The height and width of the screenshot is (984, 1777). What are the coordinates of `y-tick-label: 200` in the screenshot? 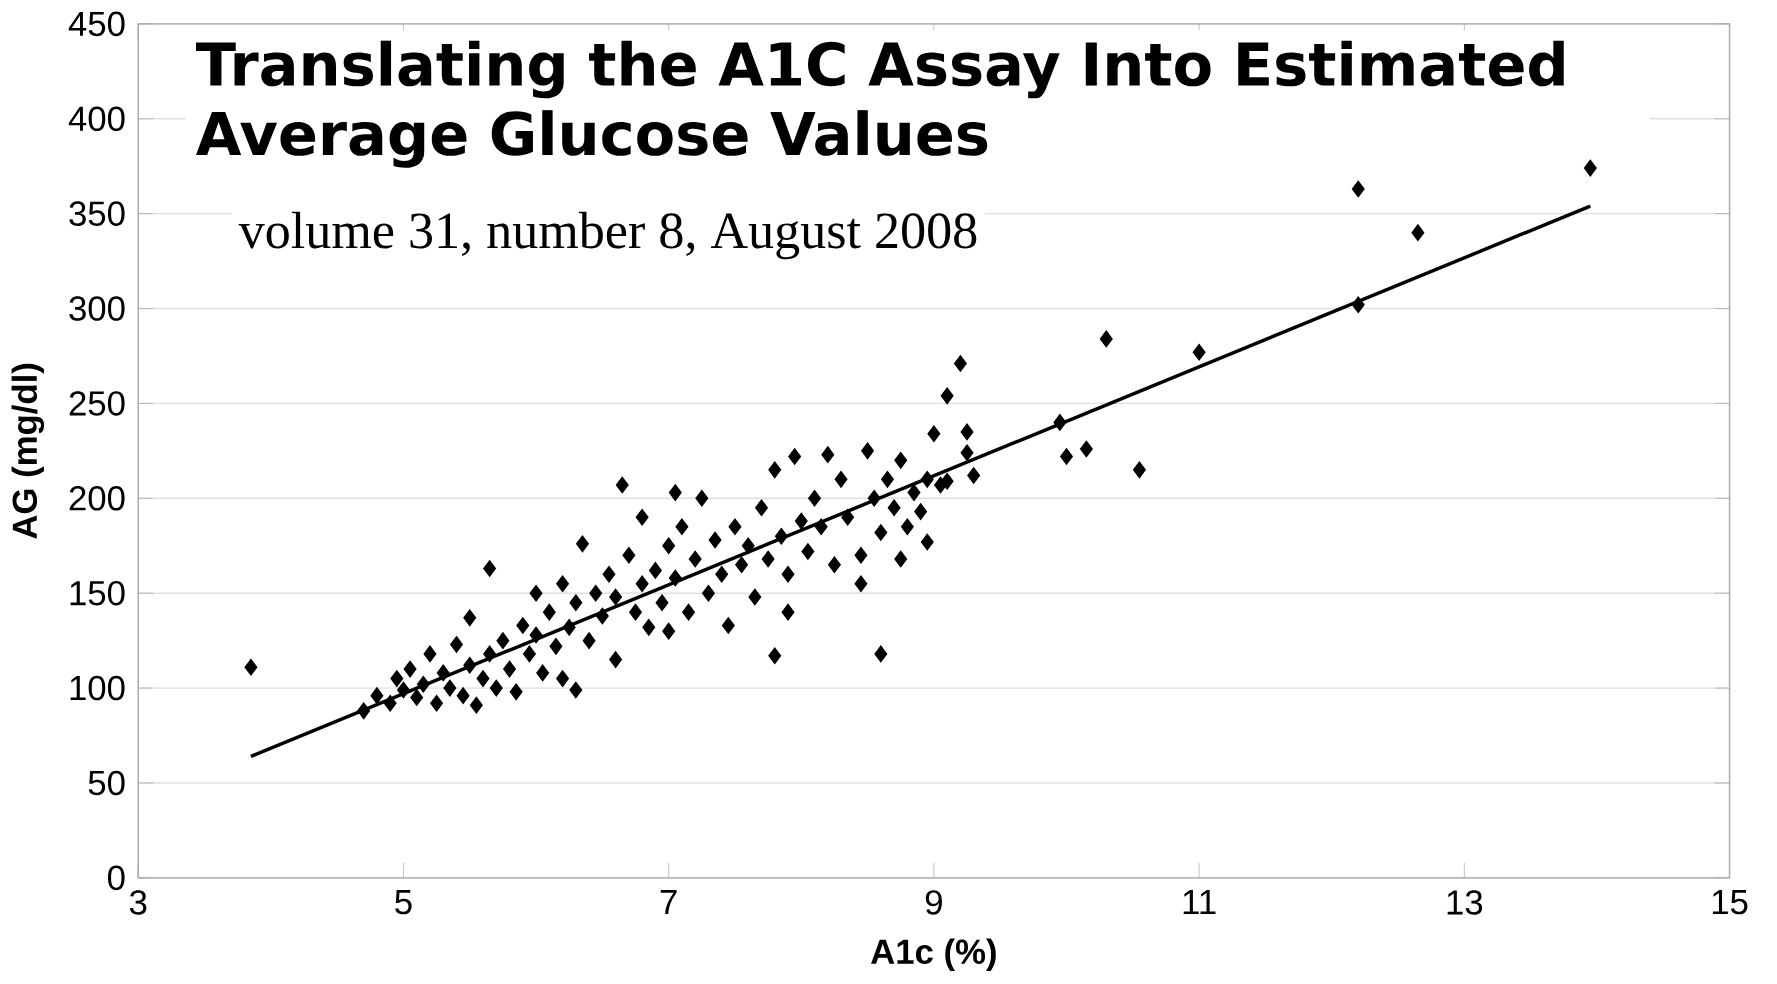 It's located at (97, 498).